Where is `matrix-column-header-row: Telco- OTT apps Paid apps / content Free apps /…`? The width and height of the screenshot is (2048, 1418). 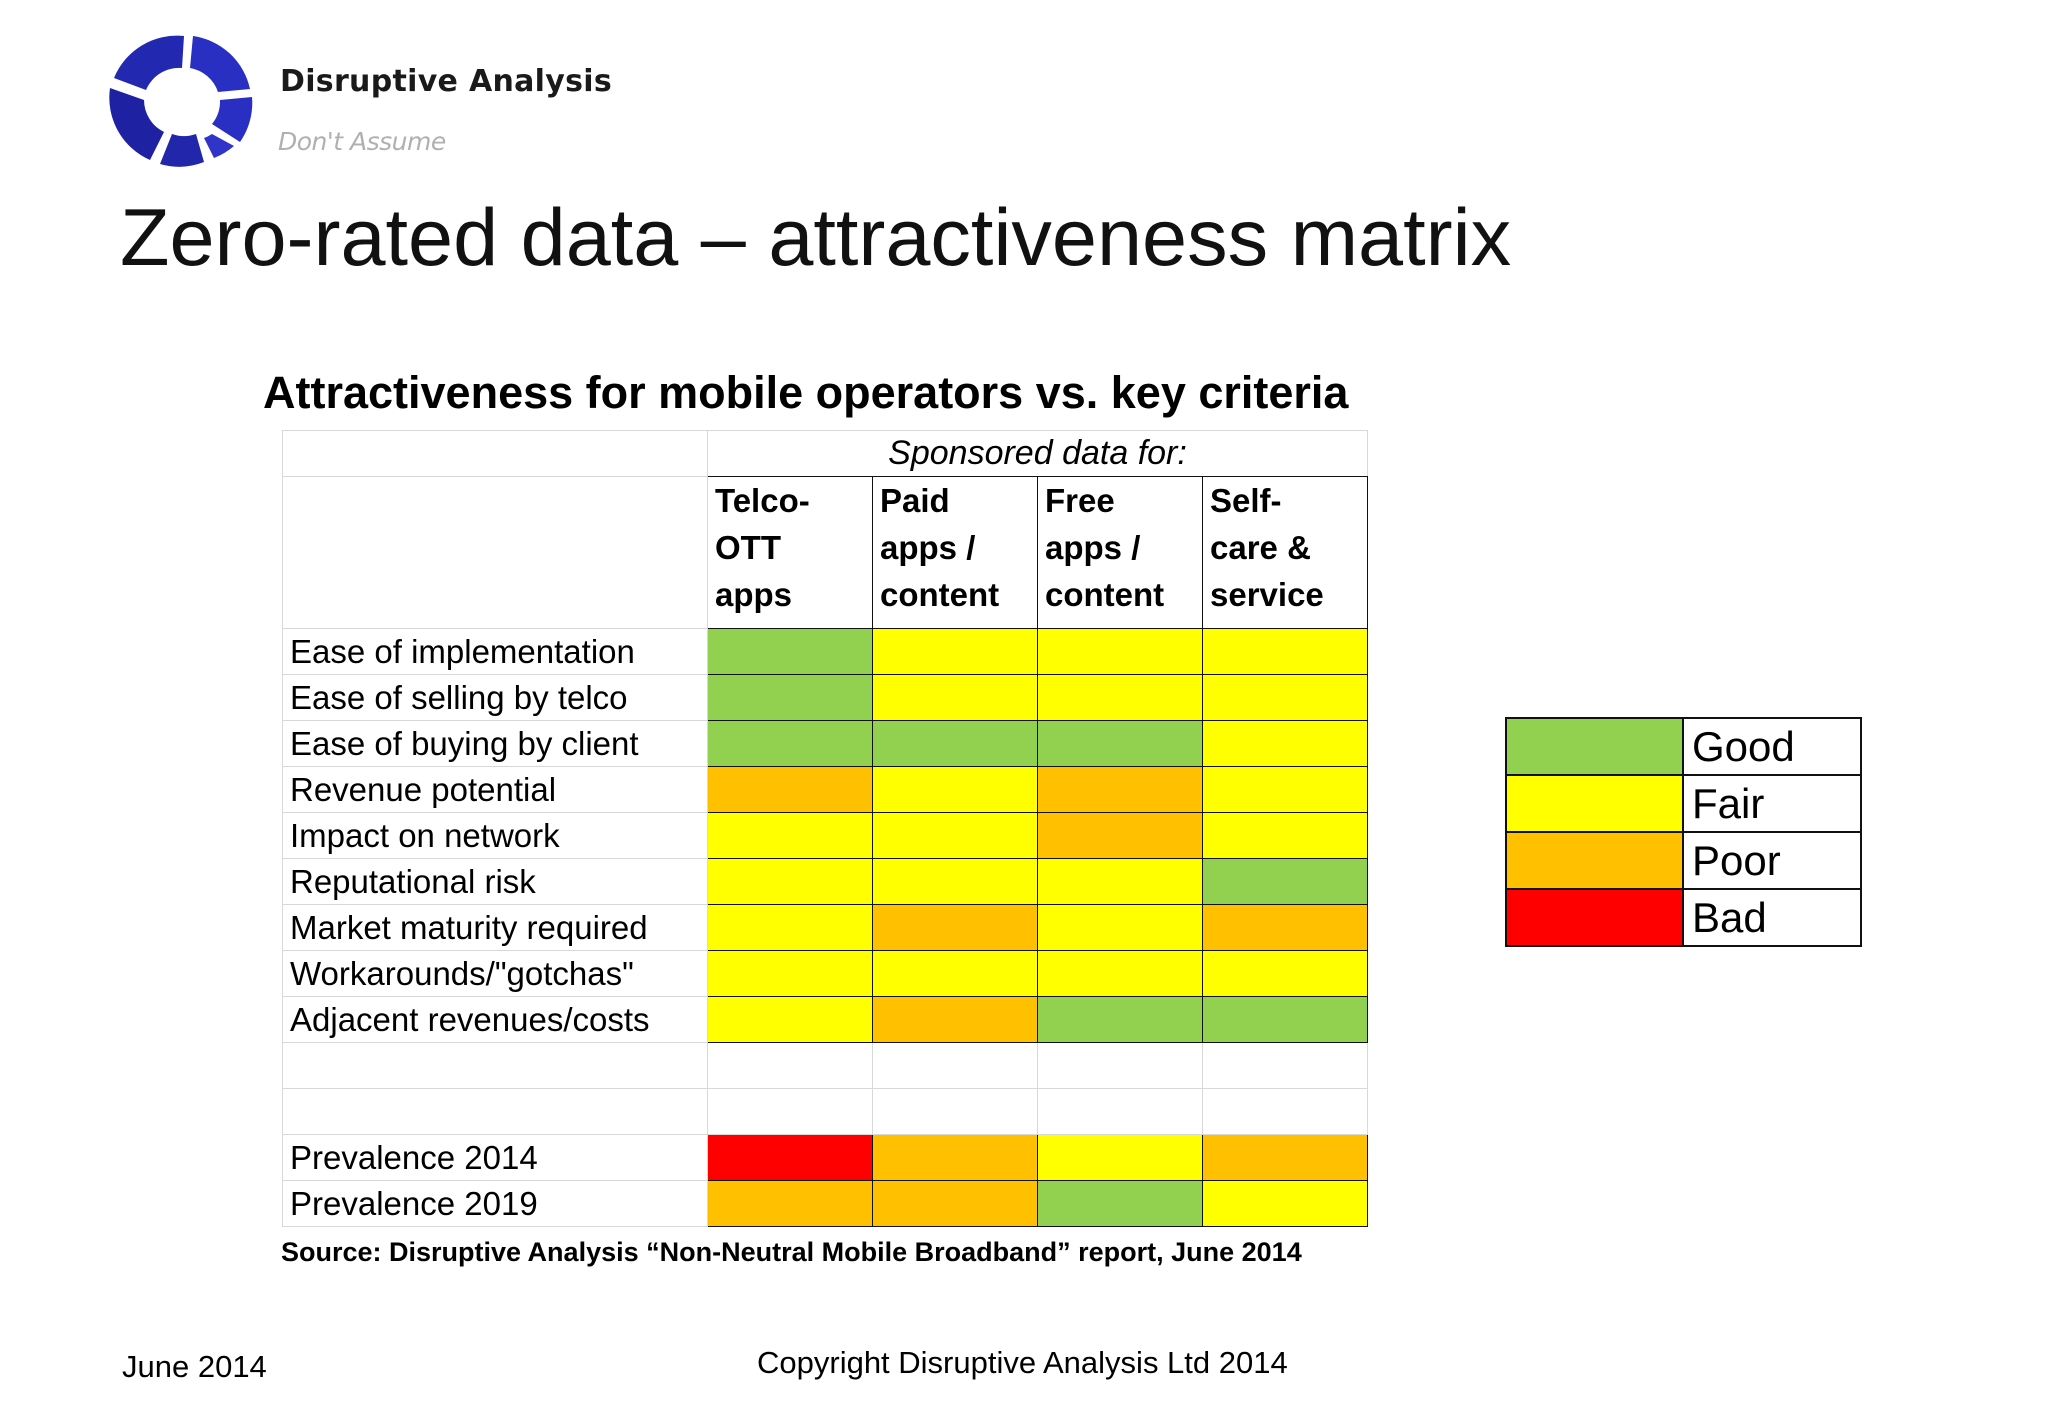
matrix-column-header-row: Telco- OTT apps Paid apps / content Free apps /… is located at coordinates (825, 552).